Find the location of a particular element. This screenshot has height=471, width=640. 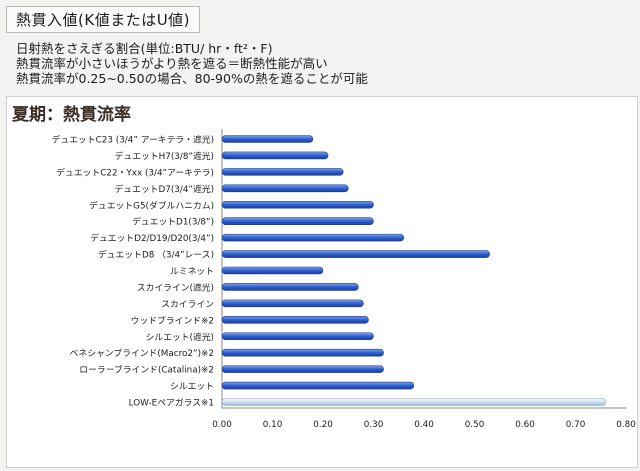

category-label-15: シルエット is located at coordinates (192, 387).